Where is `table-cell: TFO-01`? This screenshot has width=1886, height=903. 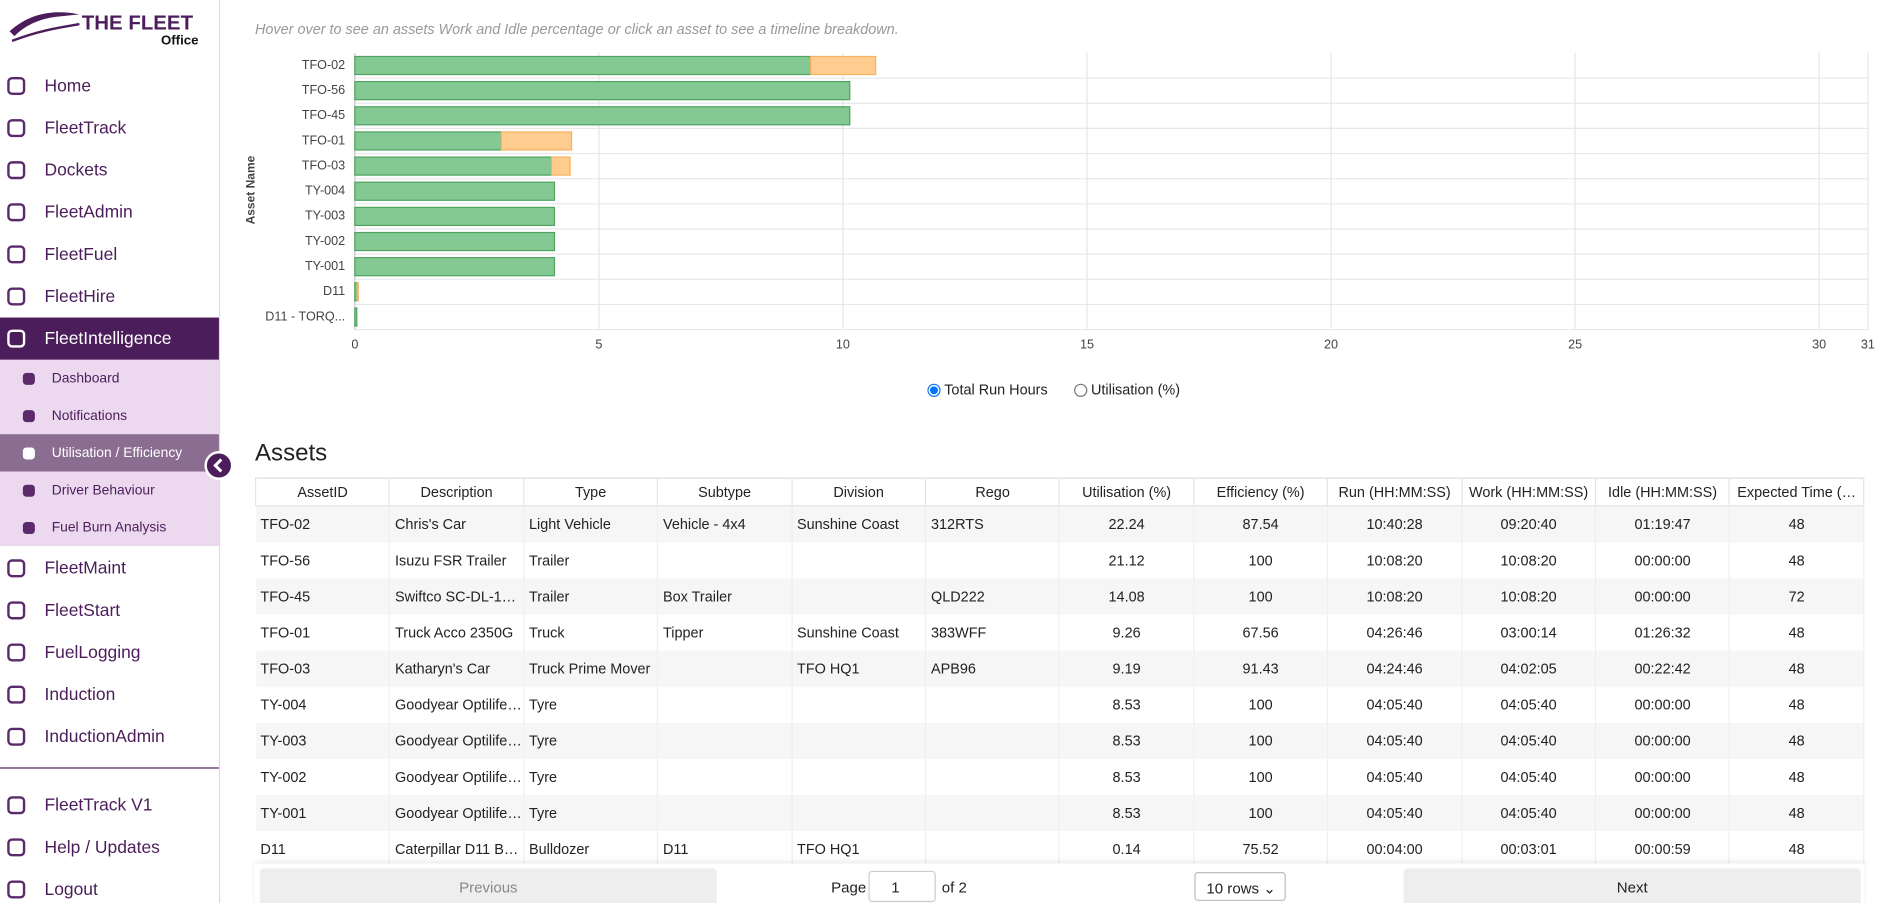 table-cell: TFO-01 is located at coordinates (323, 632).